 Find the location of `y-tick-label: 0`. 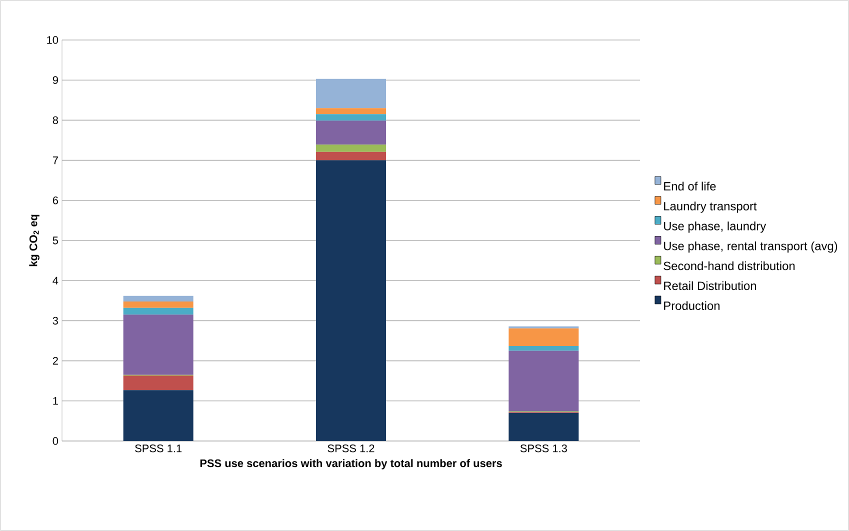

y-tick-label: 0 is located at coordinates (55, 441).